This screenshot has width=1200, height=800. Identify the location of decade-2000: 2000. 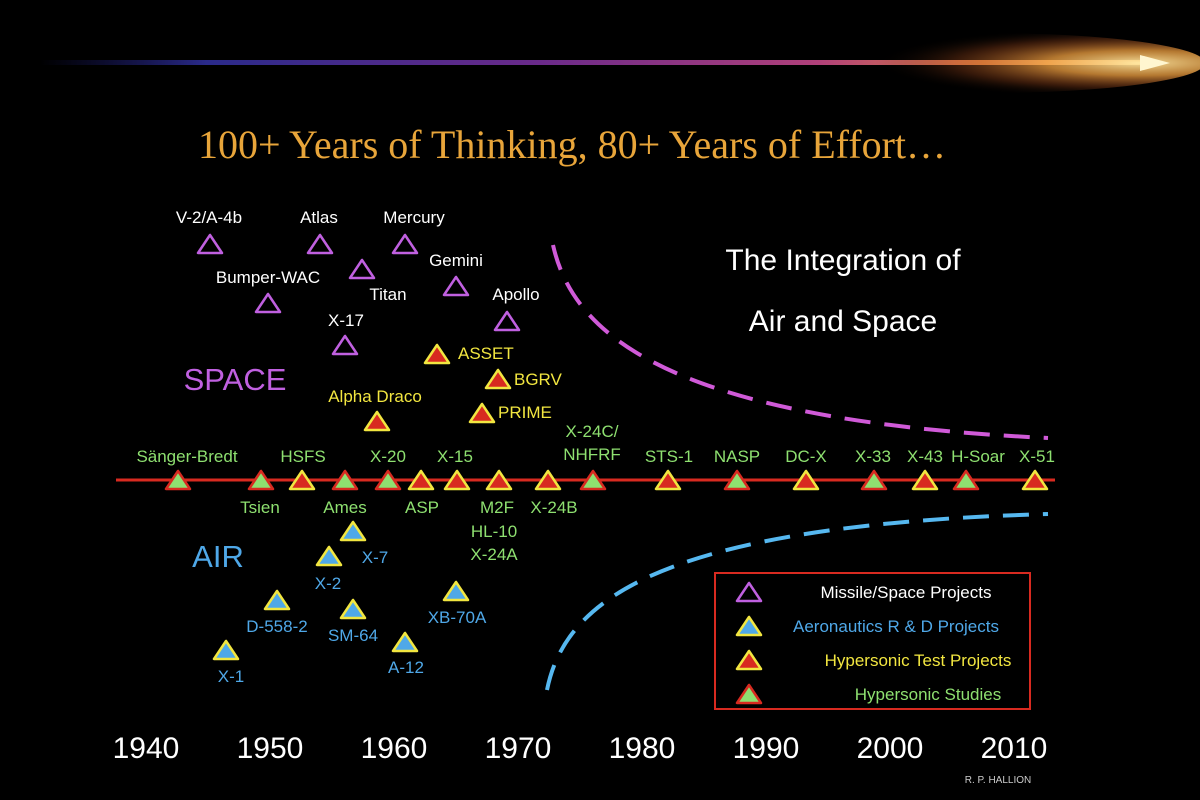
(890, 748).